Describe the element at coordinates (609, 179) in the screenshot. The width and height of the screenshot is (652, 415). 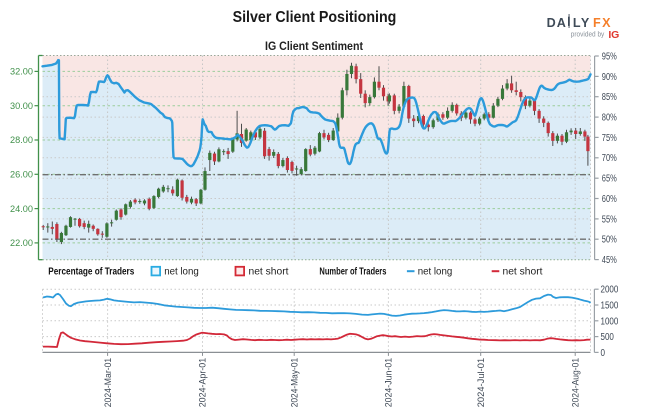
I see `svg-text: 65%` at that location.